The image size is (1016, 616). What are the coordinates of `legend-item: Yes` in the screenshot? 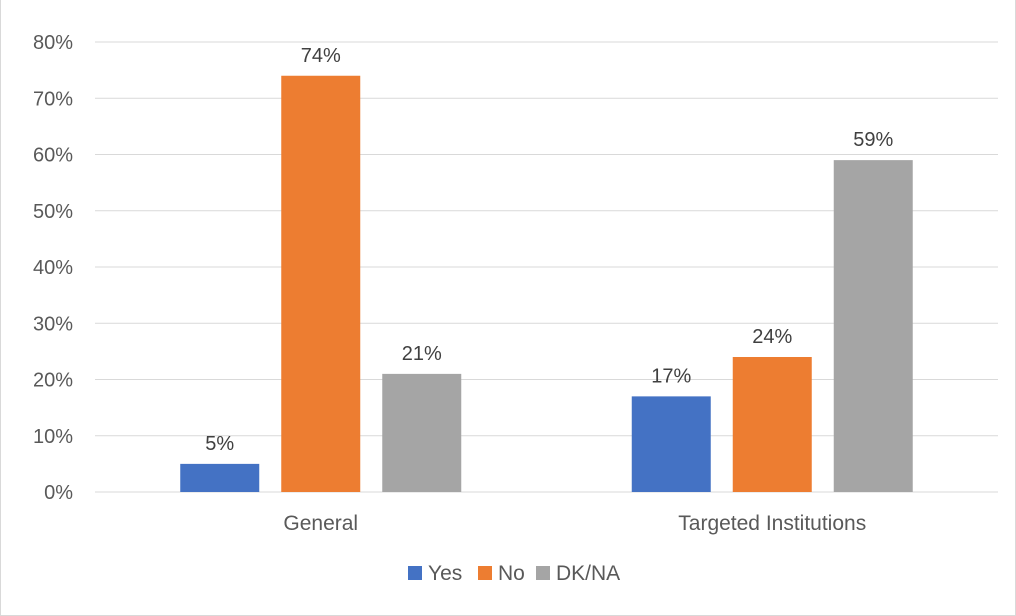 It's located at (435, 573).